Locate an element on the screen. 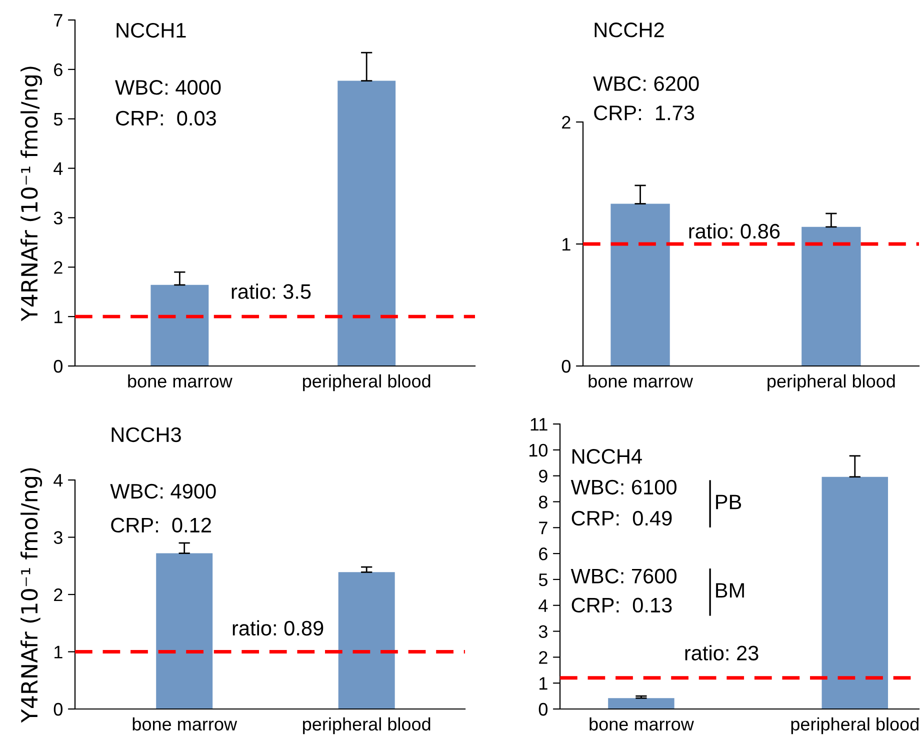 This screenshot has width=921, height=738. text: CRP: 1.73 is located at coordinates (644, 113).